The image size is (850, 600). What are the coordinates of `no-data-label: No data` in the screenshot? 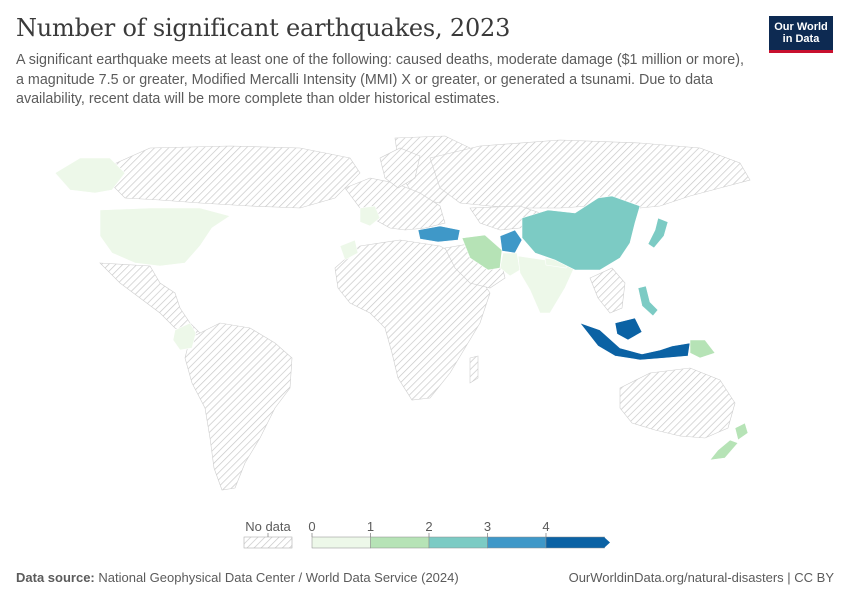 It's located at (268, 526).